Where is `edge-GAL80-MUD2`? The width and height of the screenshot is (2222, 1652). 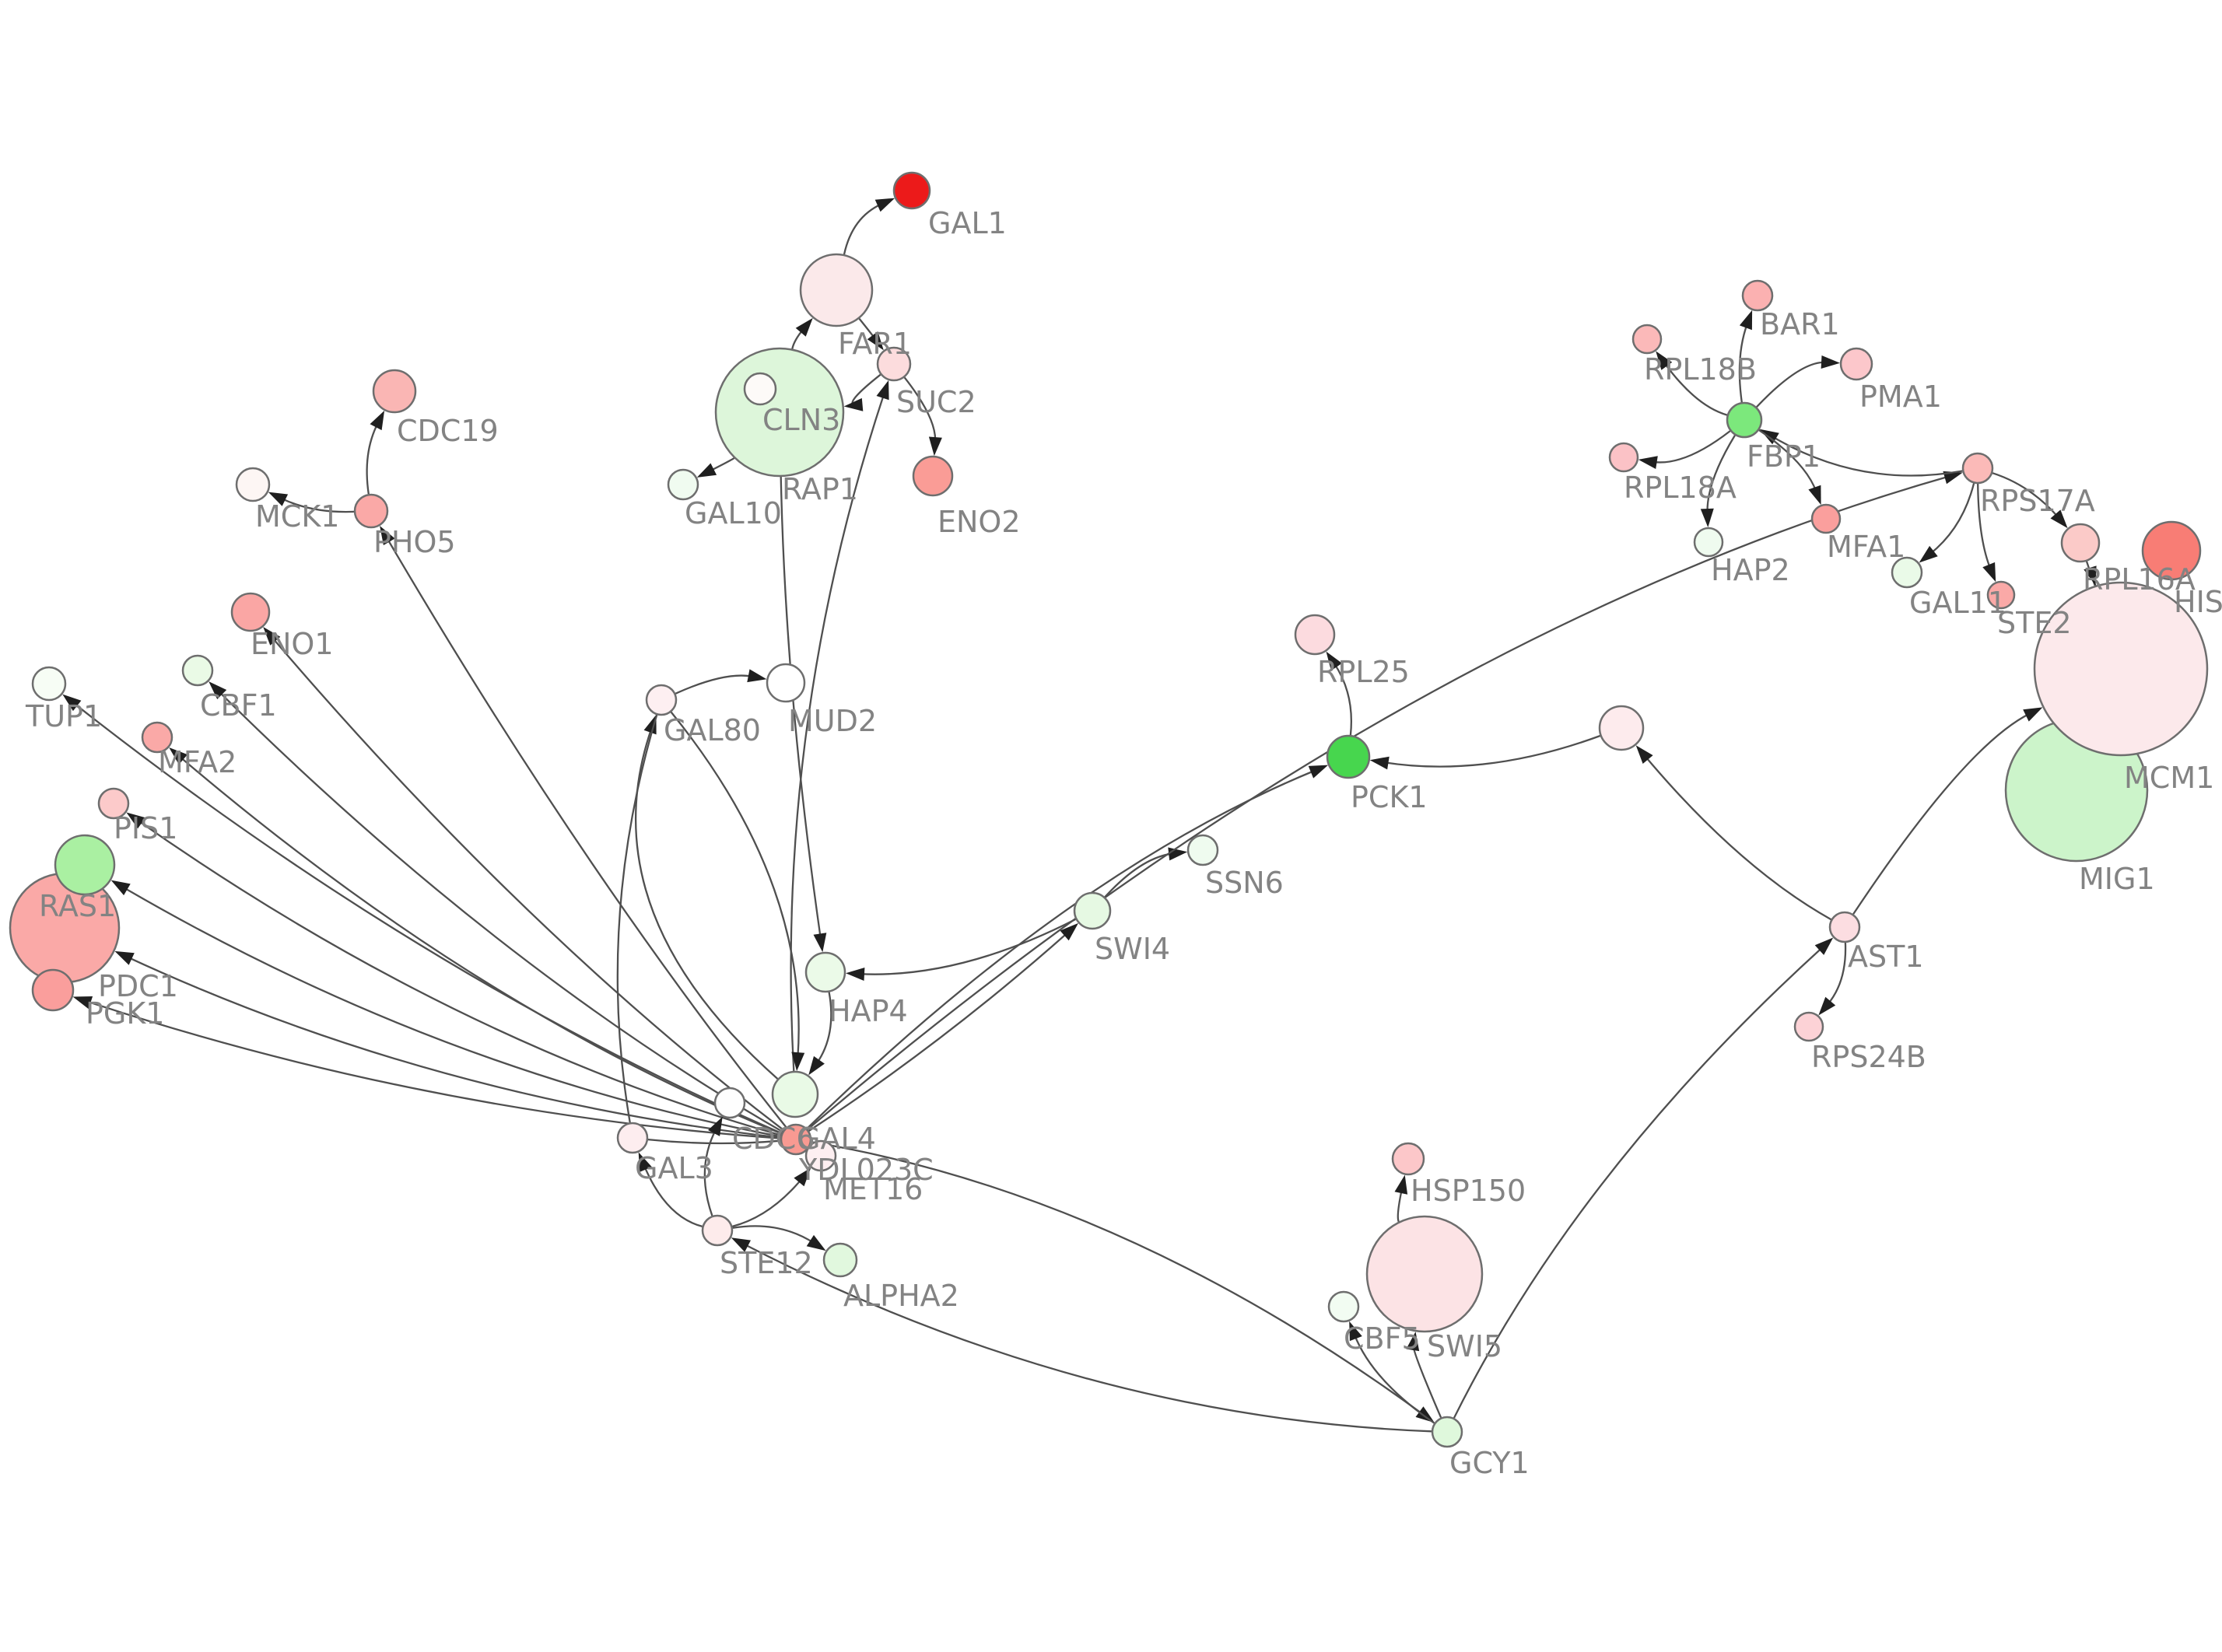
edge-GAL80-MUD2 is located at coordinates (714, 685).